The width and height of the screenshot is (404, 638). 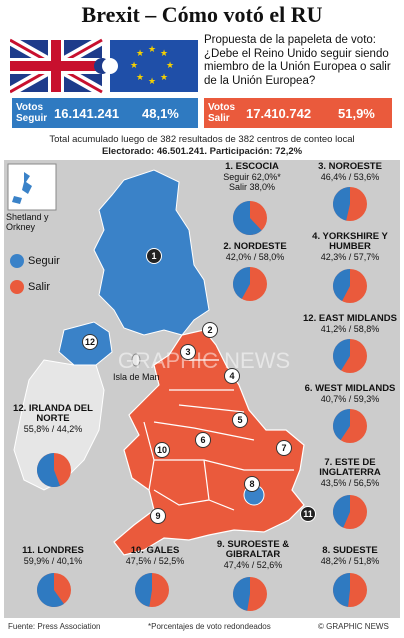 I want to click on pie-sudeste, so click(x=350, y=590).